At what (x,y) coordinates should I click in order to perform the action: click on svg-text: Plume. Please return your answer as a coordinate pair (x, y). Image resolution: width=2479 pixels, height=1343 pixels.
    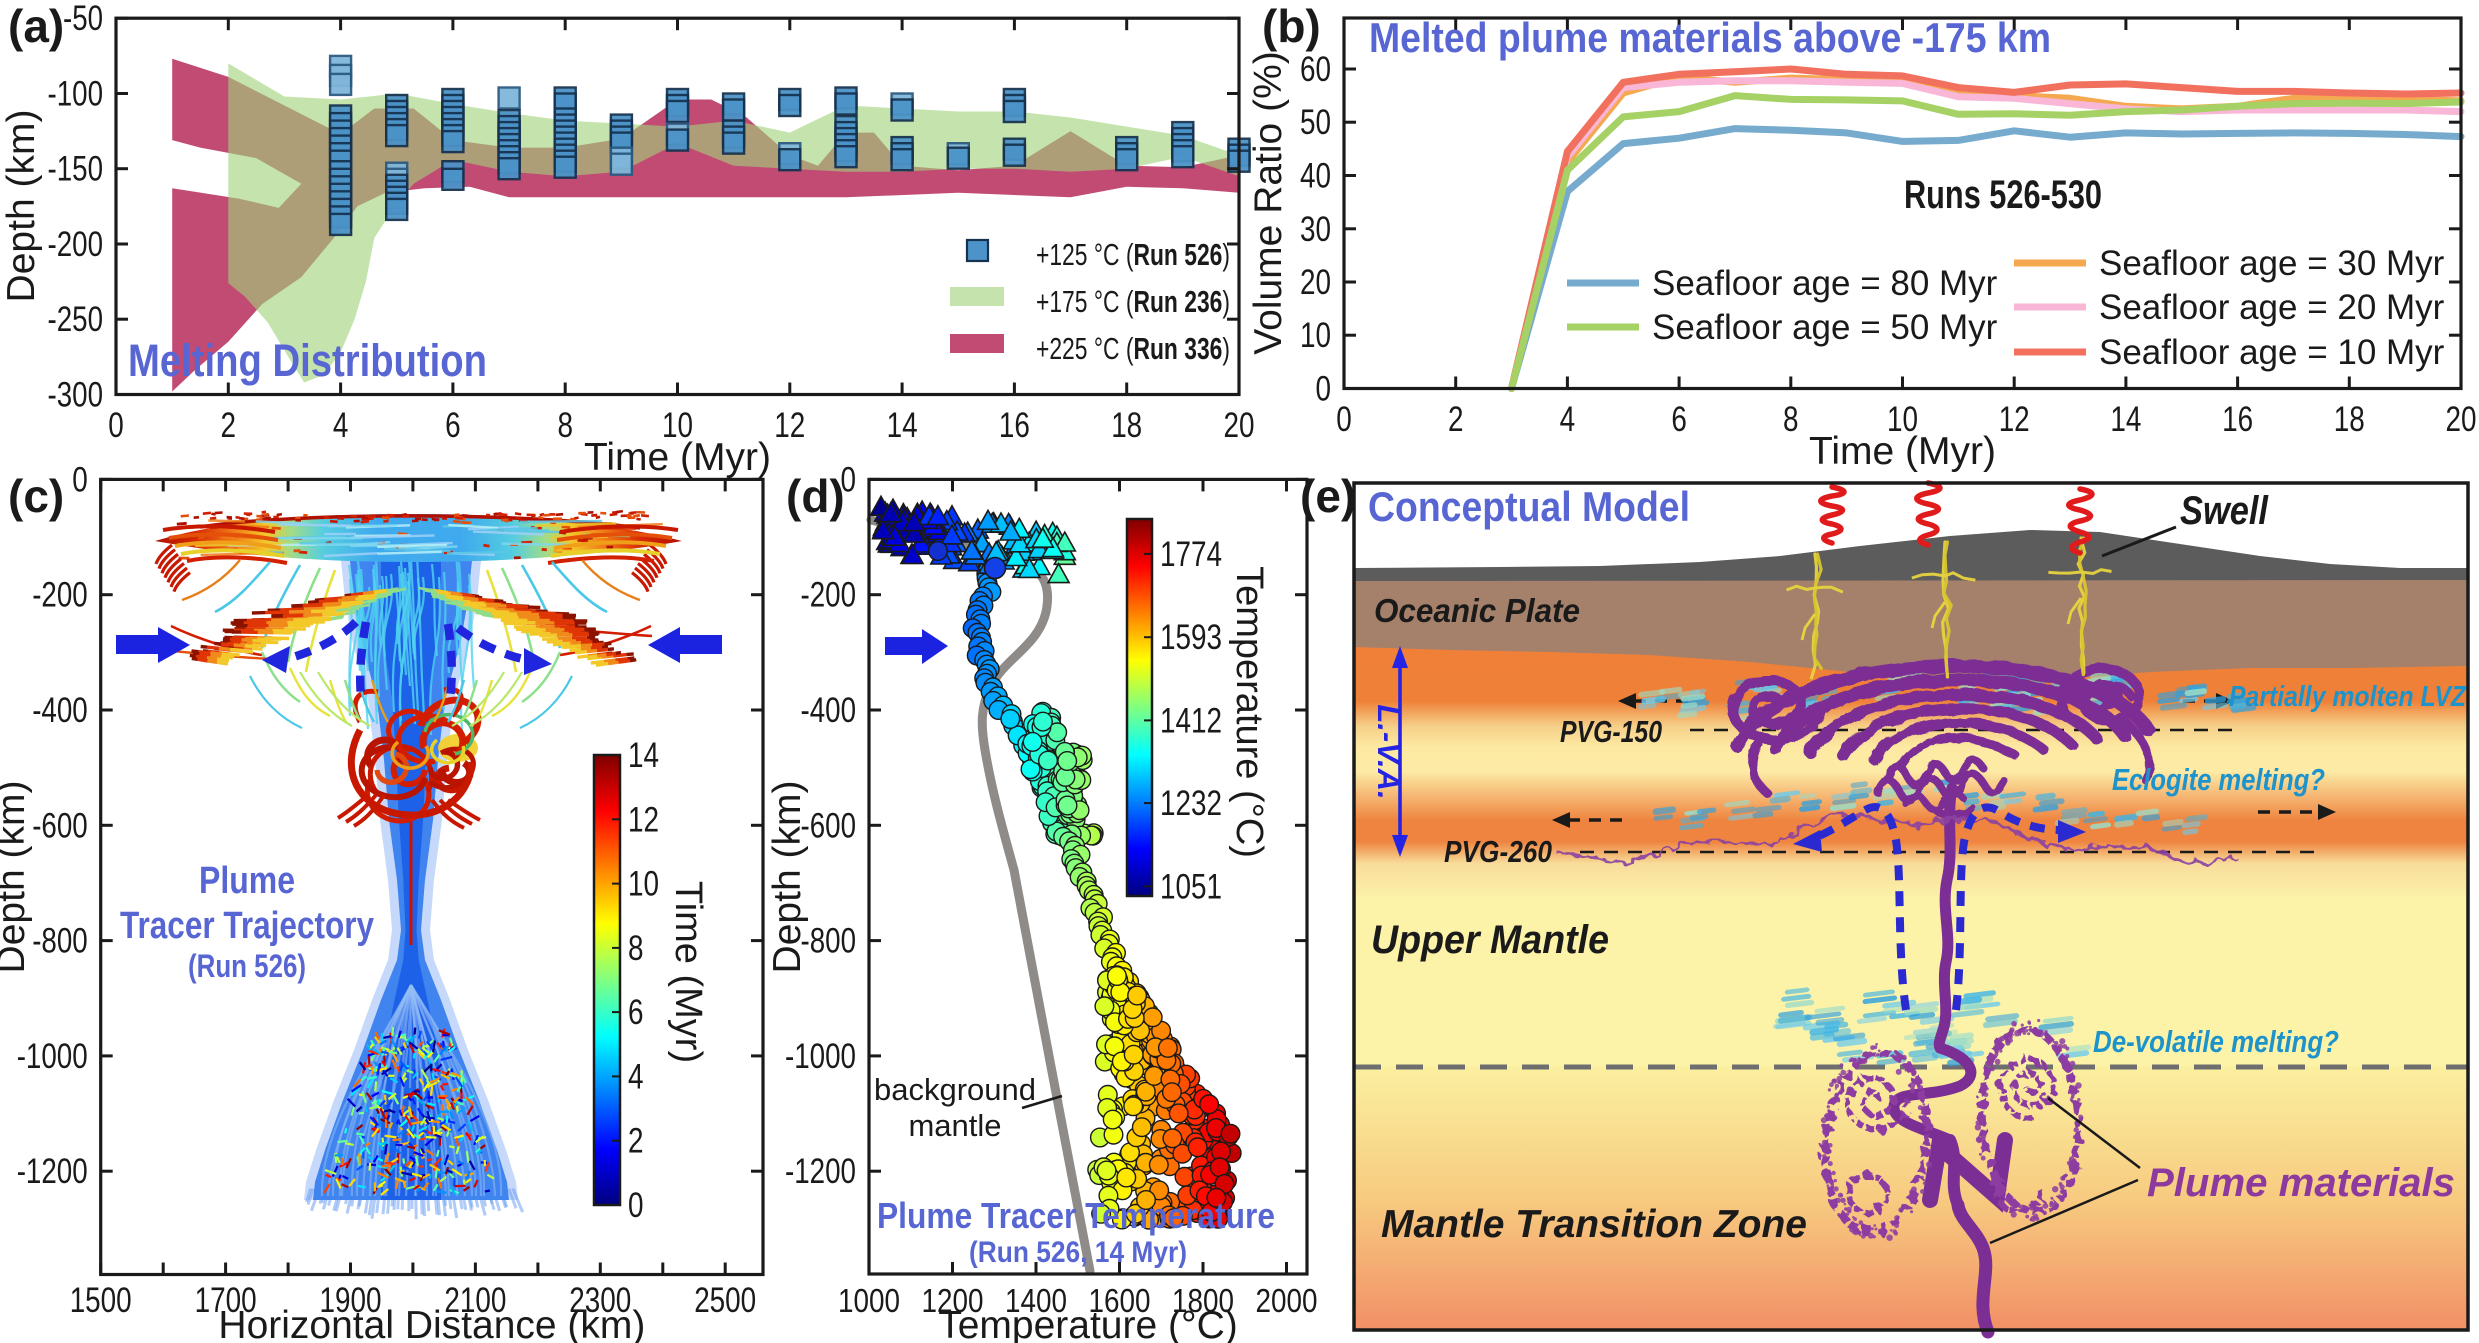
    Looking at the image, I should click on (247, 881).